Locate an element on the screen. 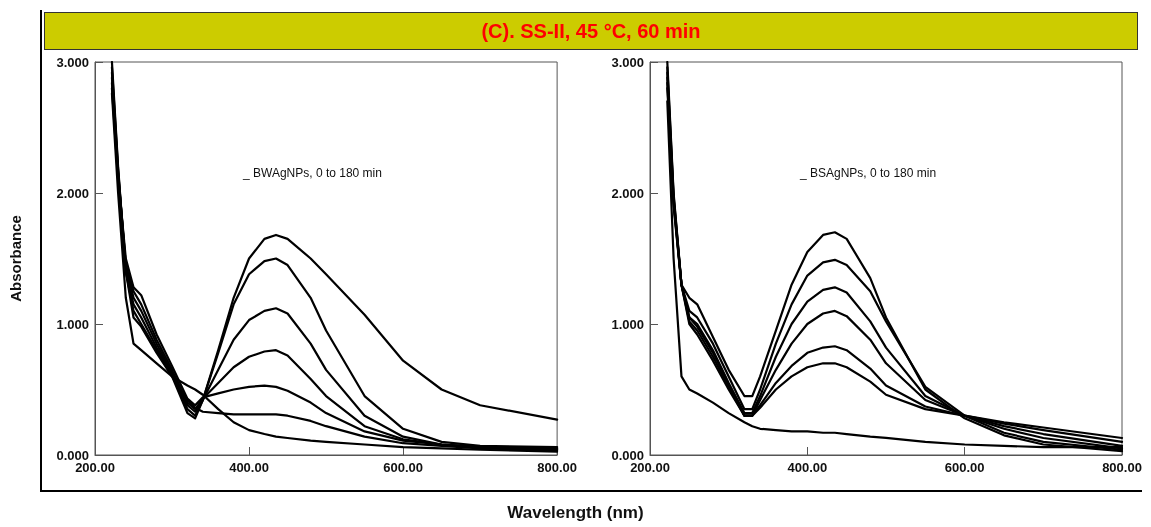 The height and width of the screenshot is (527, 1151). x-axis-title: Wavelength (nm) is located at coordinates (575, 513).